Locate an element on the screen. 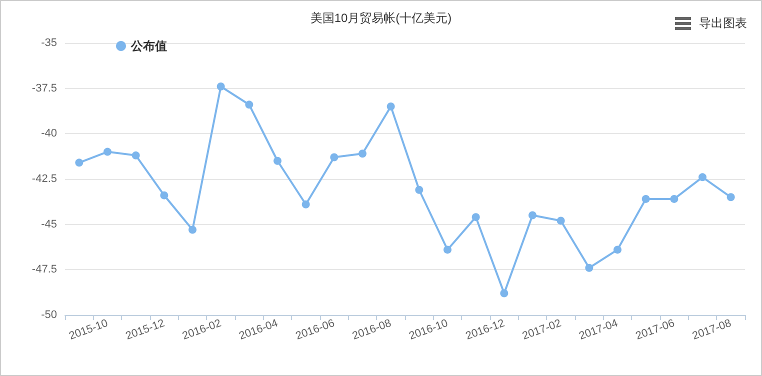  y-tick-label: -42.5 is located at coordinates (44, 179).